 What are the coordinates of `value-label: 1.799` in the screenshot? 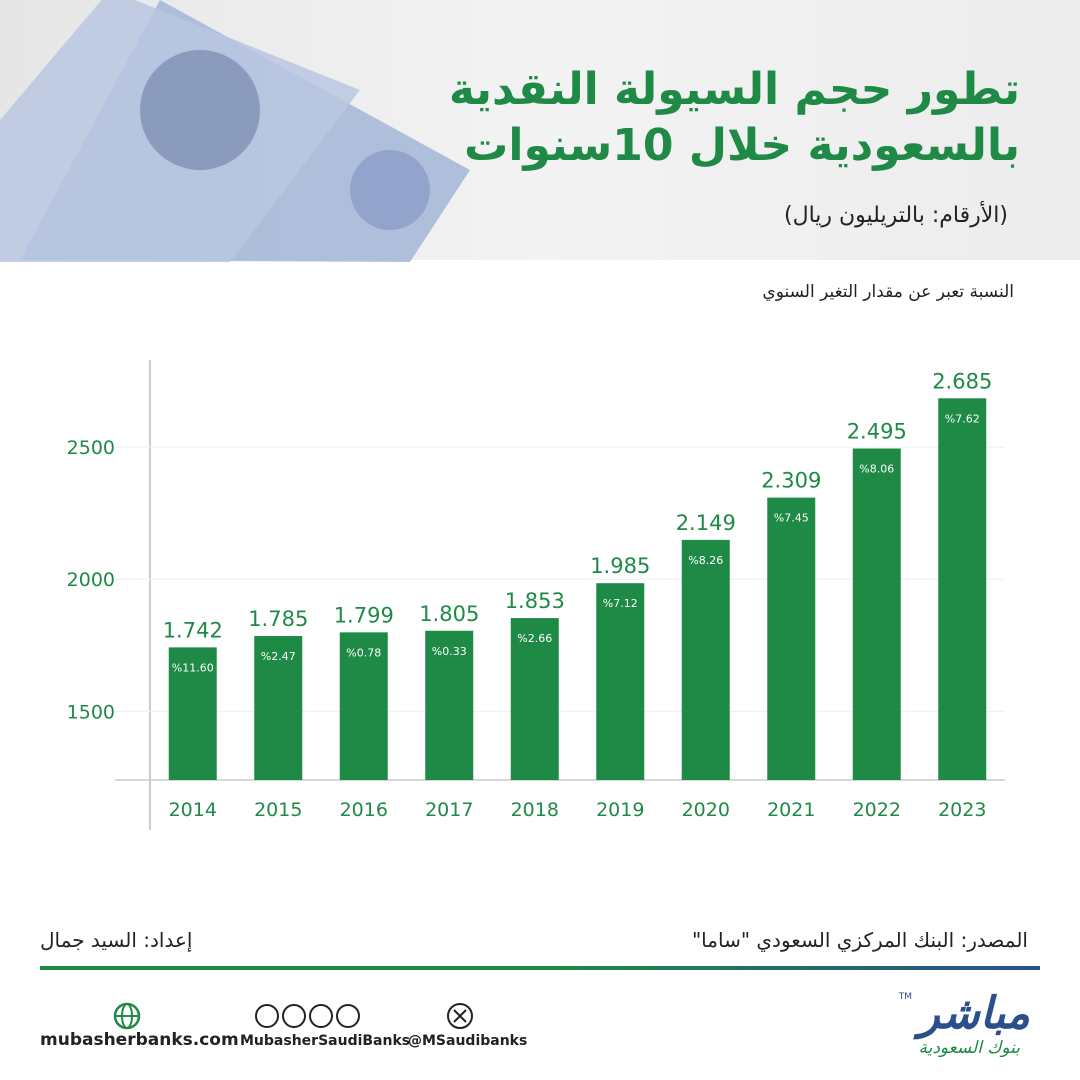 It's located at (364, 615).